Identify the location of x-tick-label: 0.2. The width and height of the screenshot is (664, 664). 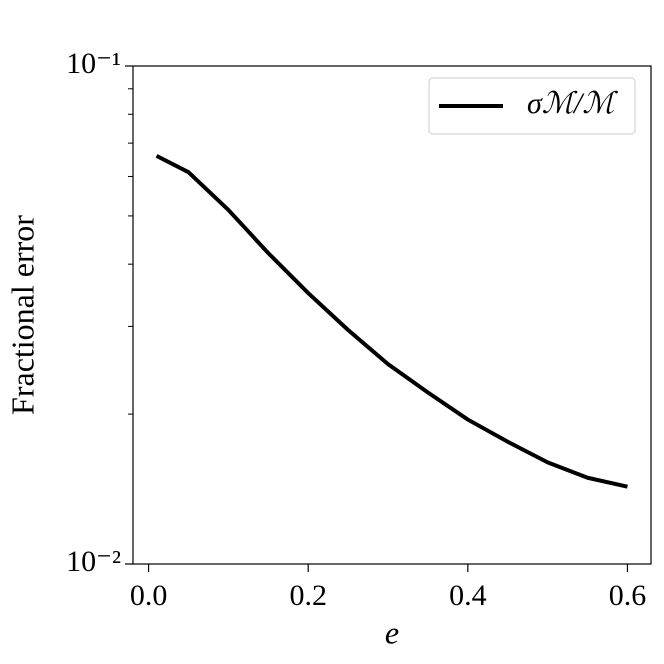
(308, 595).